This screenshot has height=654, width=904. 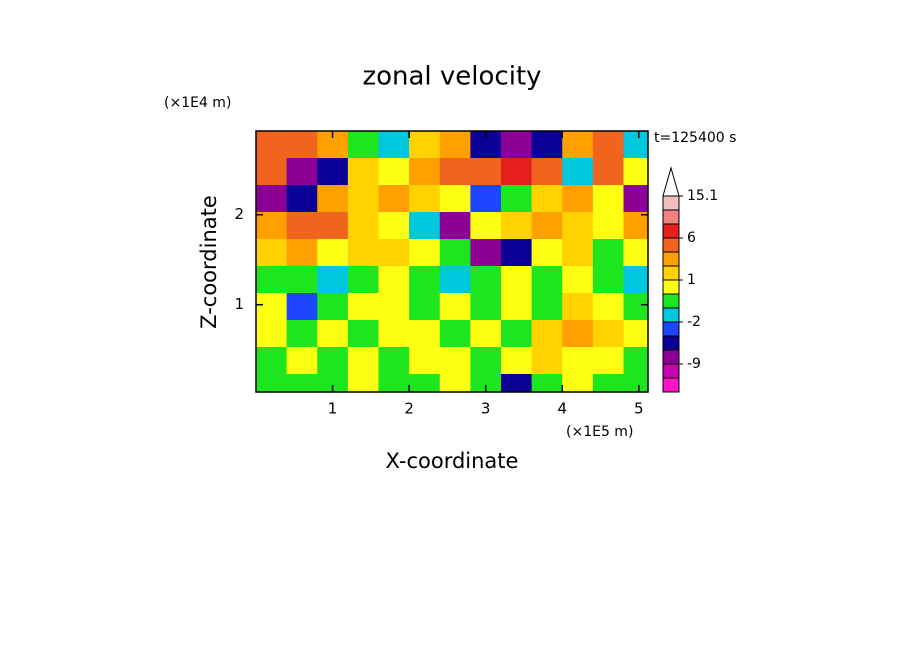 I want to click on y-axis-label: Z-coordinate, so click(x=209, y=262).